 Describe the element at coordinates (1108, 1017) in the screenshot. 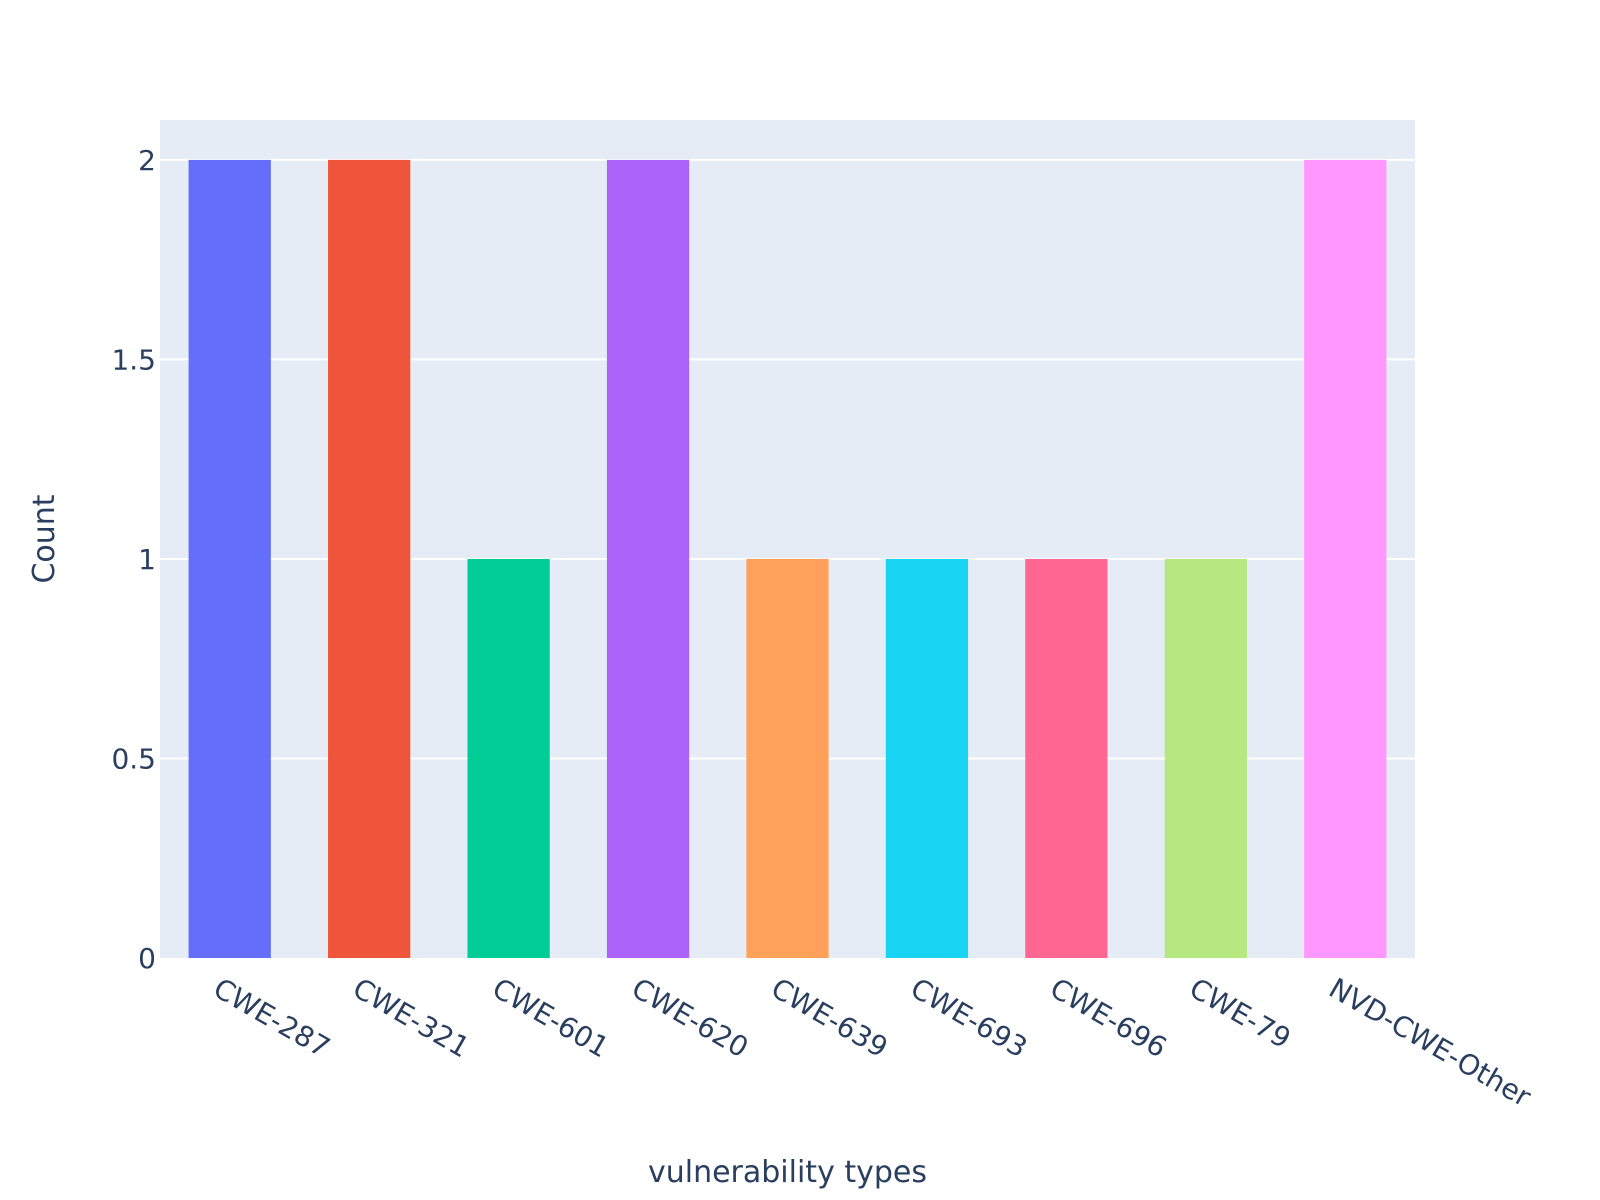

I see `x-tick-label: CWE-696` at that location.